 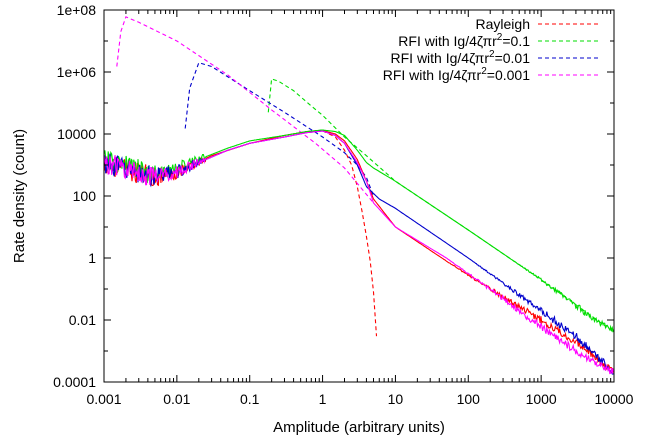 What do you see at coordinates (92, 258) in the screenshot?
I see `y-tick-label: 1` at bounding box center [92, 258].